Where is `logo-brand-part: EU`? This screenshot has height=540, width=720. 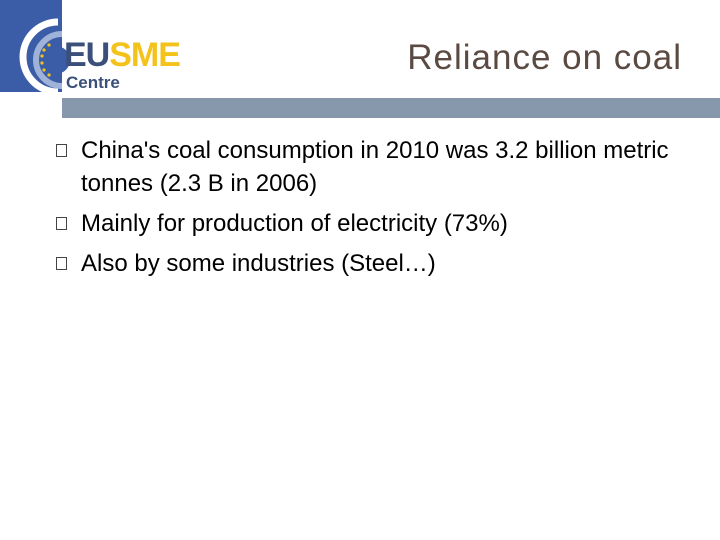
logo-brand-part: EU is located at coordinates (87, 55).